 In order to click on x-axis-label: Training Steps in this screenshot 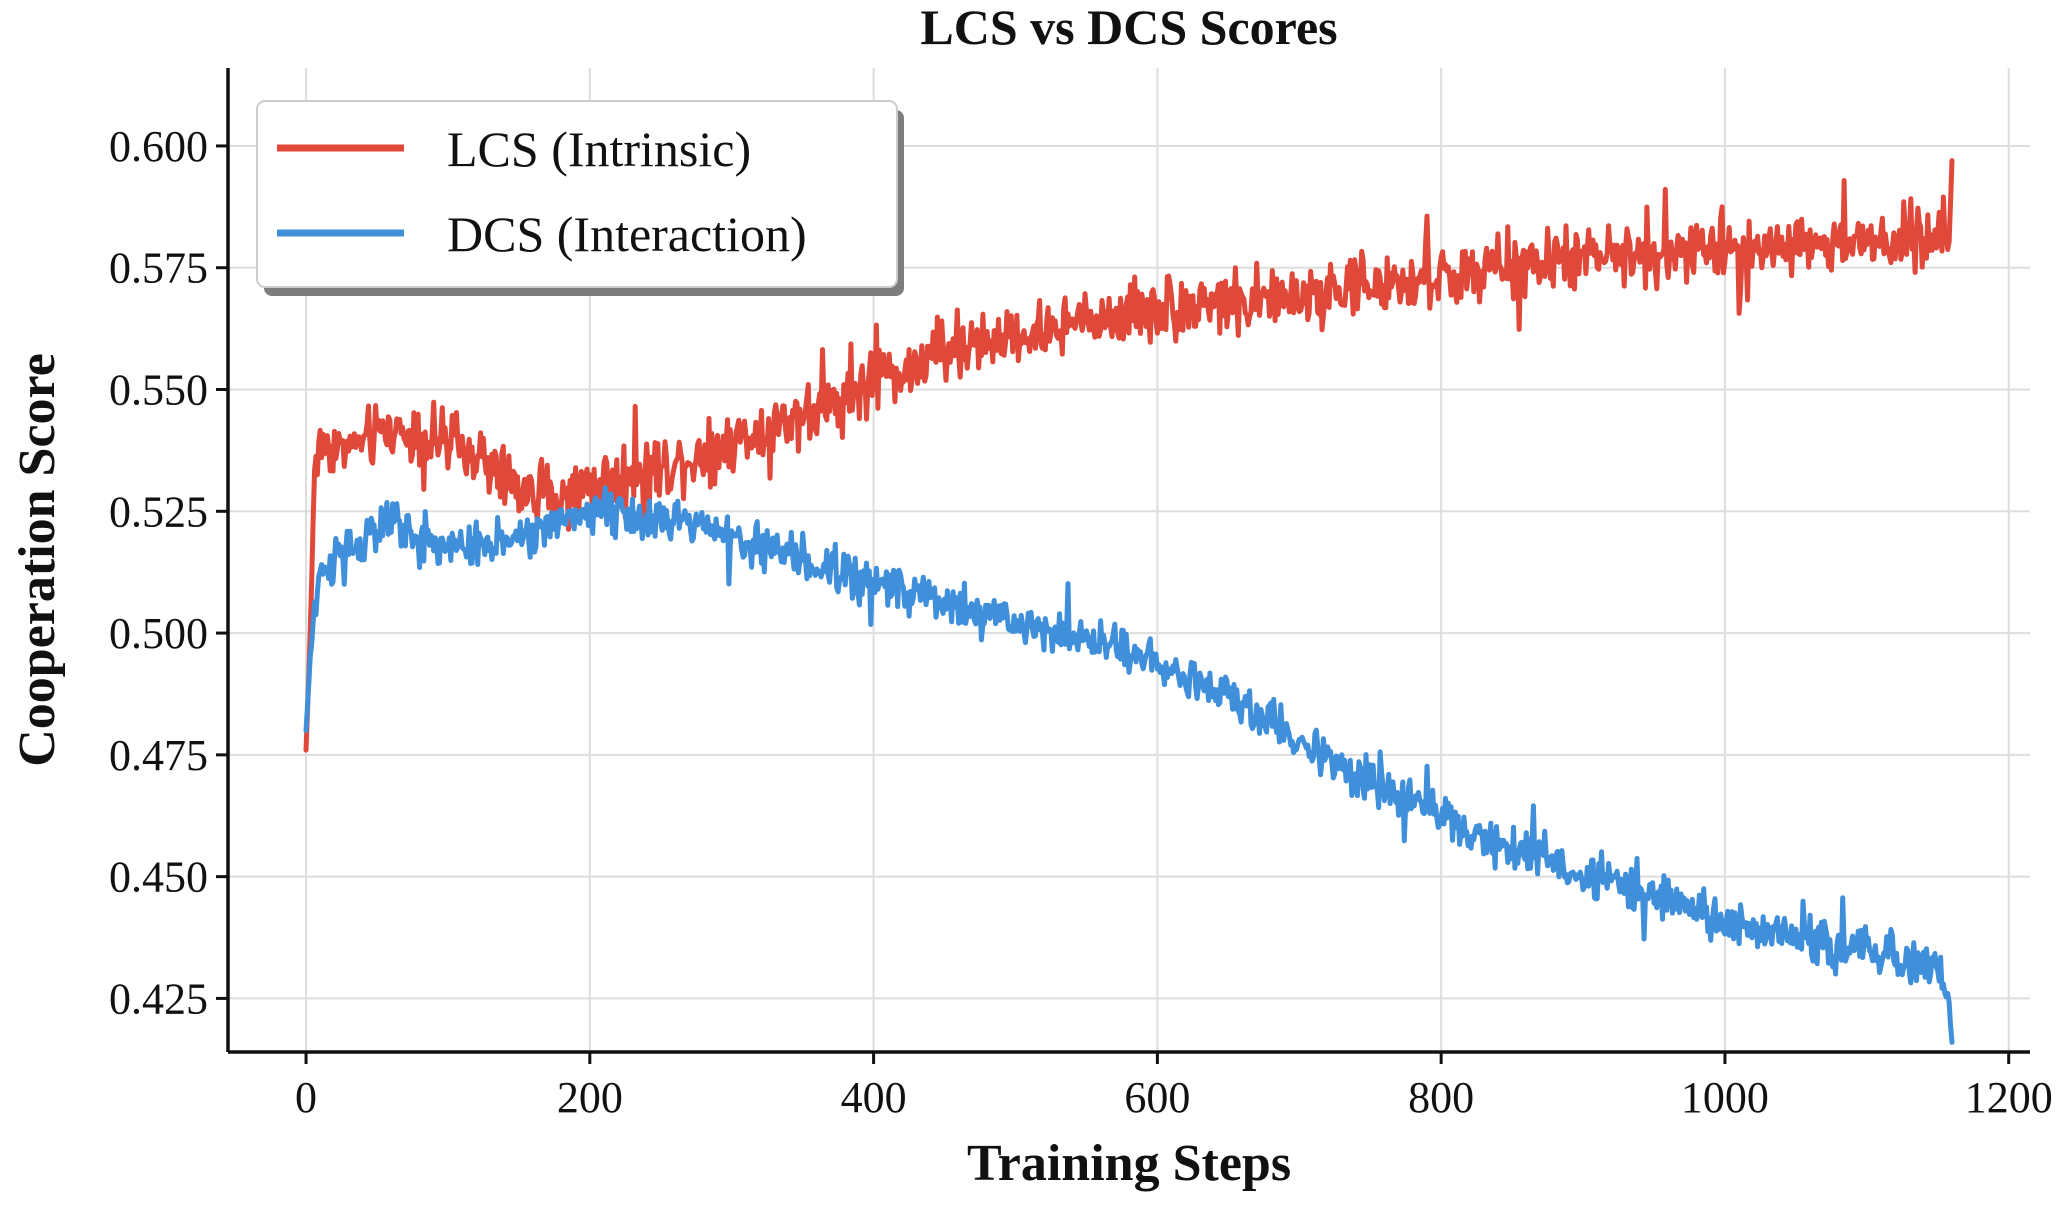, I will do `click(1129, 1163)`.